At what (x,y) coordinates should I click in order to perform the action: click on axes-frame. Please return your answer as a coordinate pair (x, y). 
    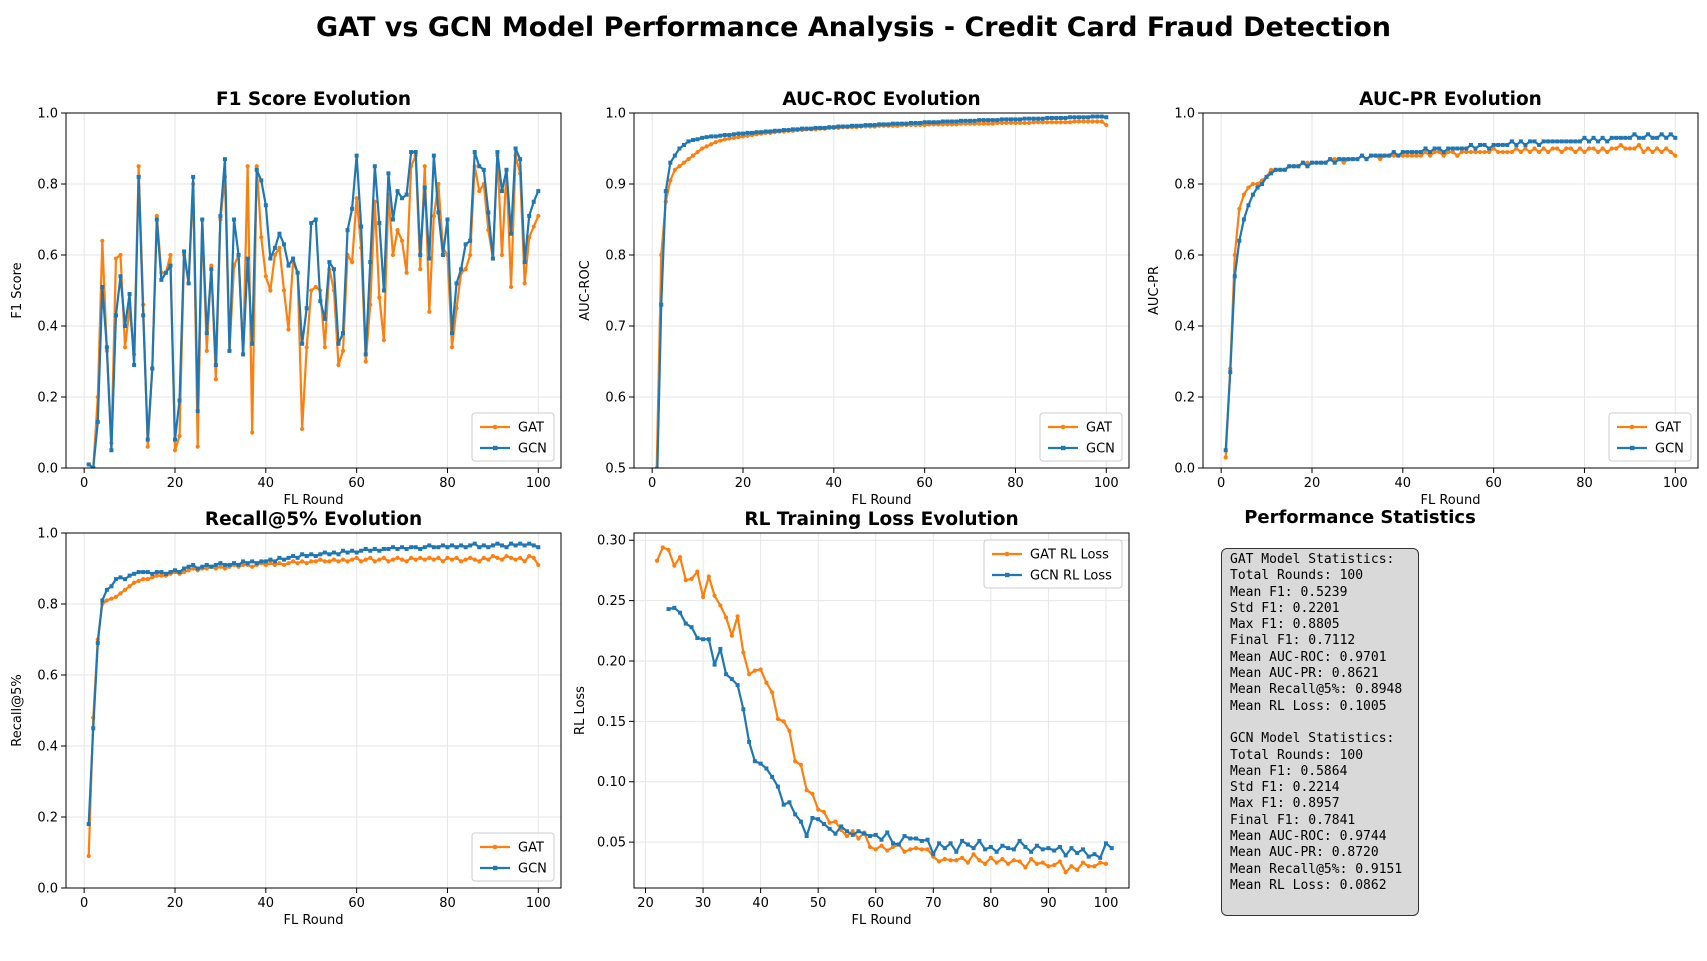
    Looking at the image, I should click on (881, 290).